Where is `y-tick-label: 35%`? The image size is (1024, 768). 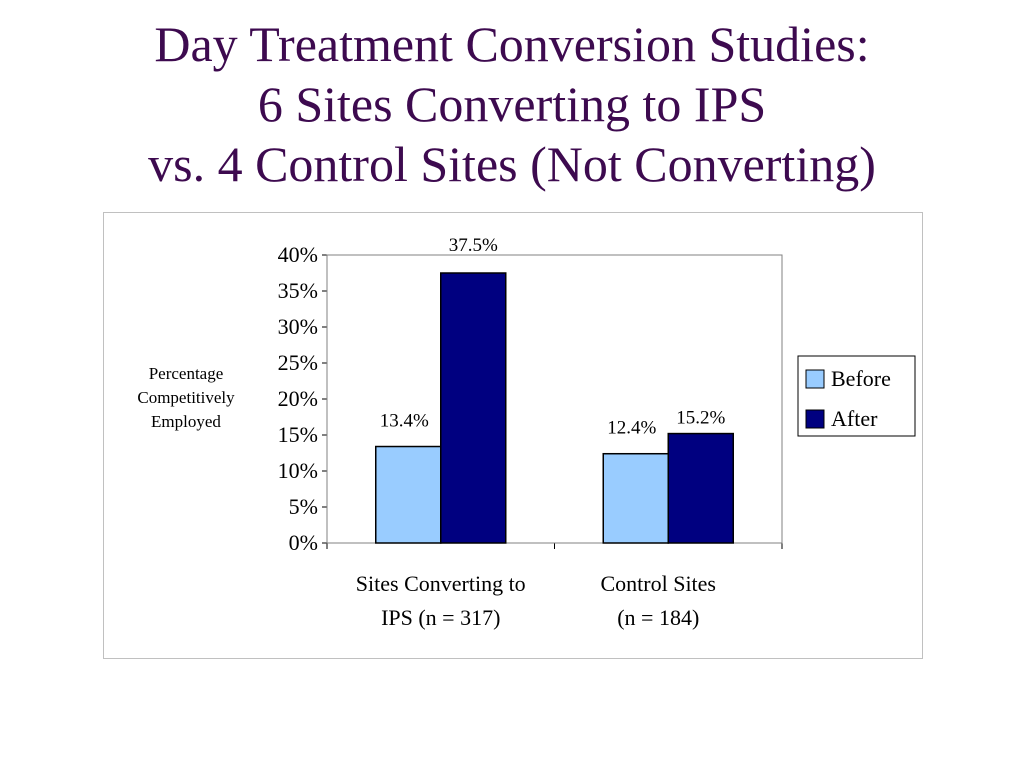
y-tick-label: 35% is located at coordinates (298, 290).